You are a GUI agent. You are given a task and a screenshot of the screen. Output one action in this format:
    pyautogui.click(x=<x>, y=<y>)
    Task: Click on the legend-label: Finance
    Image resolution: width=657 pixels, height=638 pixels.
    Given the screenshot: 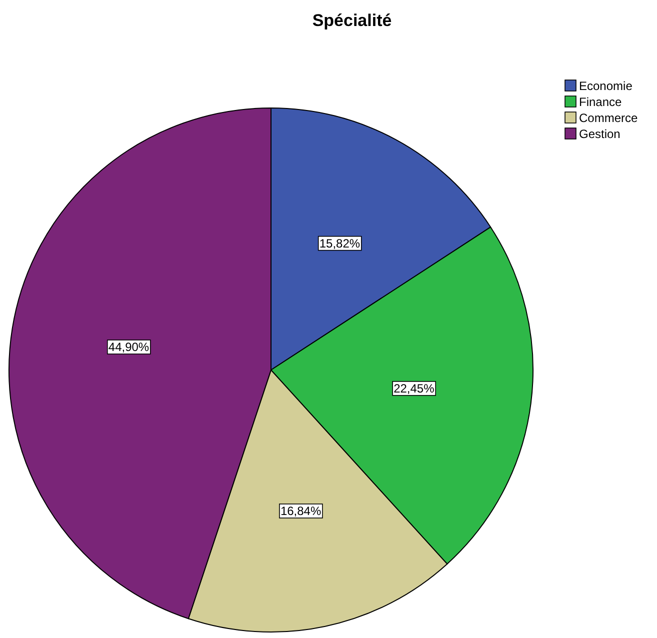 What is the action you would take?
    pyautogui.click(x=600, y=102)
    